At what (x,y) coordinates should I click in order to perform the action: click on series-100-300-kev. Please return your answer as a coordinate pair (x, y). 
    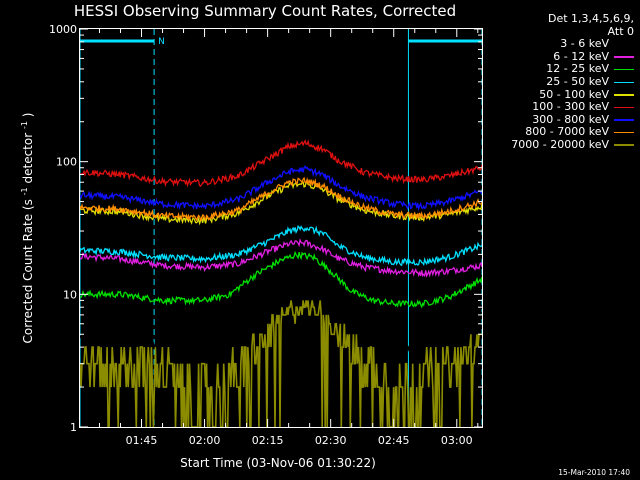
    Looking at the image, I should click on (281, 163).